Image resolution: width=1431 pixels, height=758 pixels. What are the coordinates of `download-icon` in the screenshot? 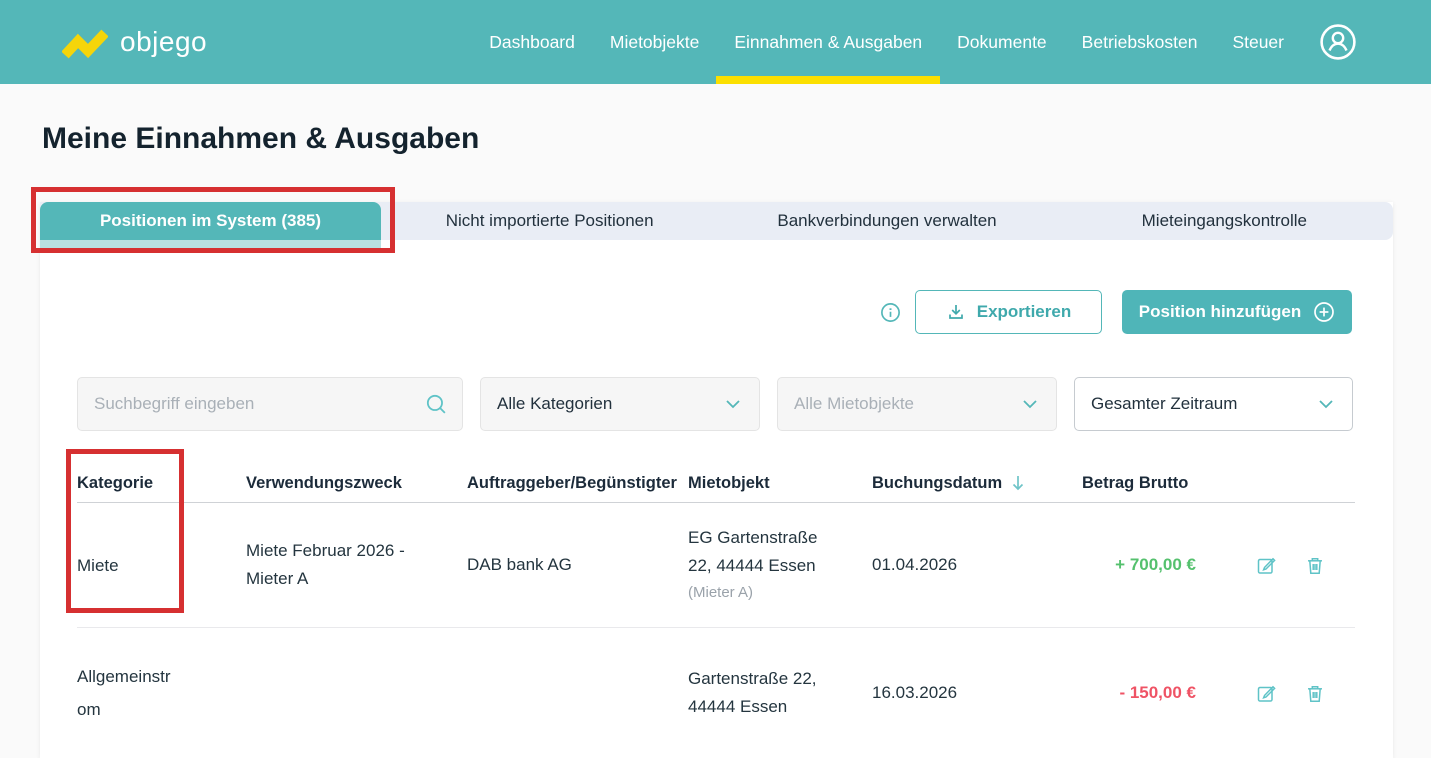 It's located at (956, 312).